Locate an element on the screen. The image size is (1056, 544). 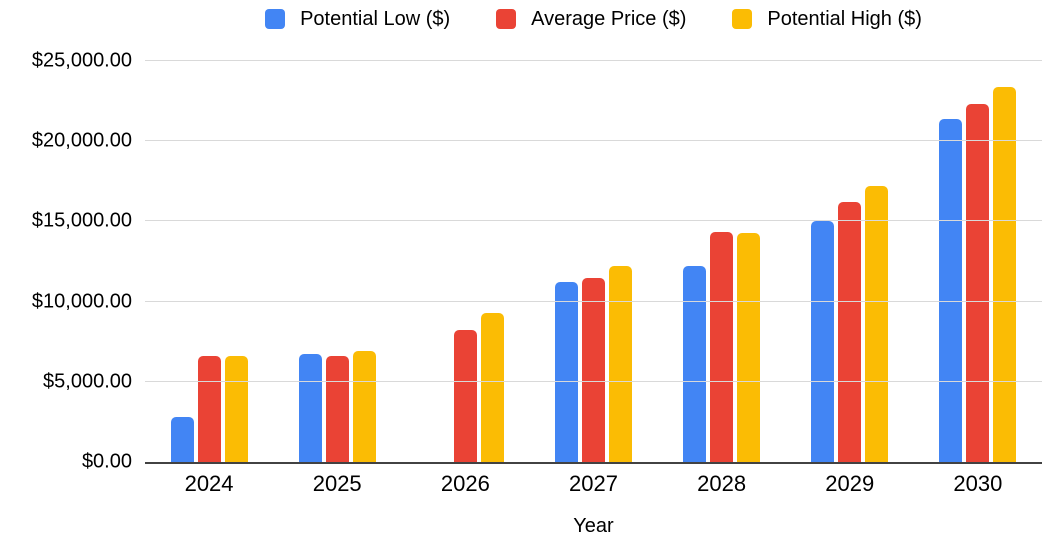
legend-item-series-1: Average Price ($) is located at coordinates (591, 19).